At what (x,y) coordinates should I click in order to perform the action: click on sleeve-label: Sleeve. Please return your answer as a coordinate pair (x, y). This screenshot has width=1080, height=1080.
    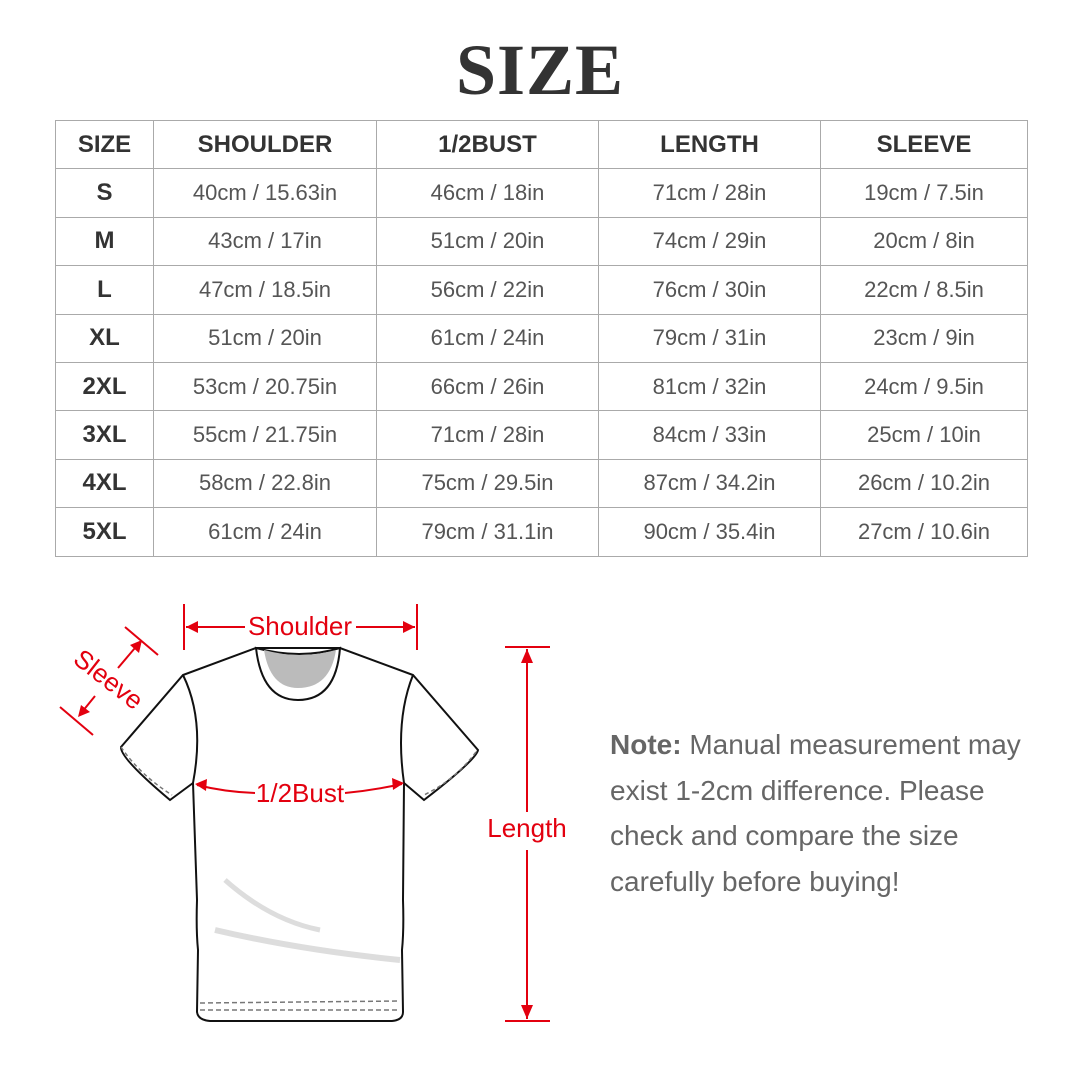
    Looking at the image, I should click on (108, 679).